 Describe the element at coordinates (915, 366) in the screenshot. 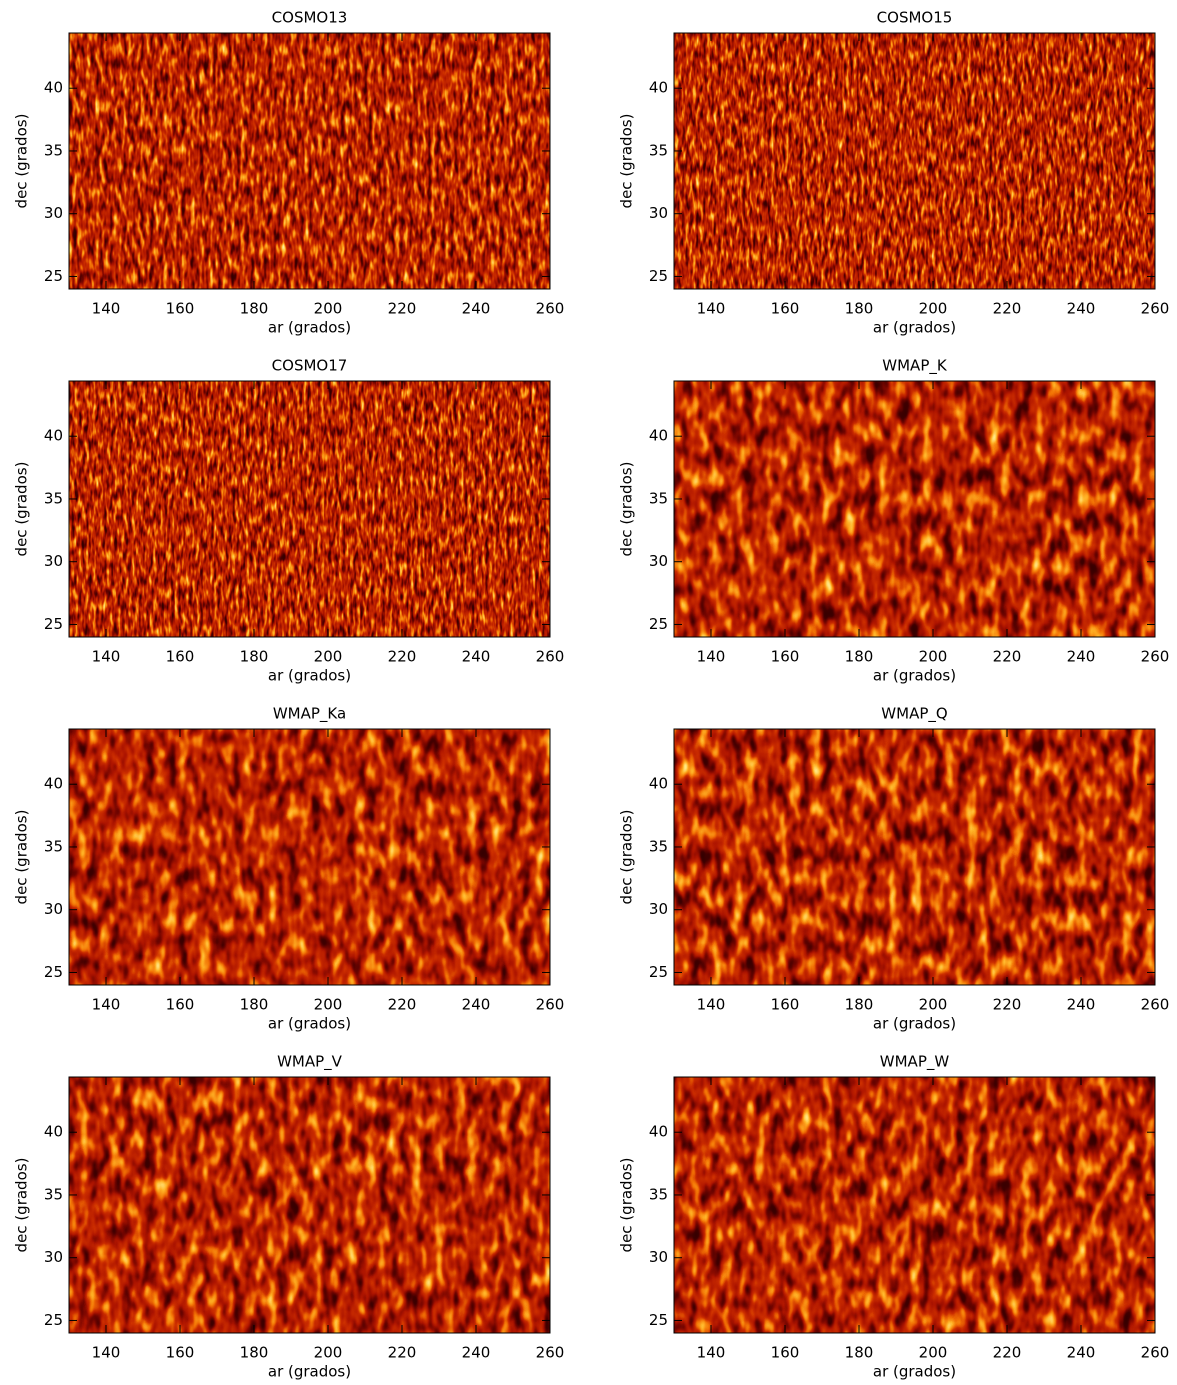

I see `panel-title: WMAP_K` at that location.